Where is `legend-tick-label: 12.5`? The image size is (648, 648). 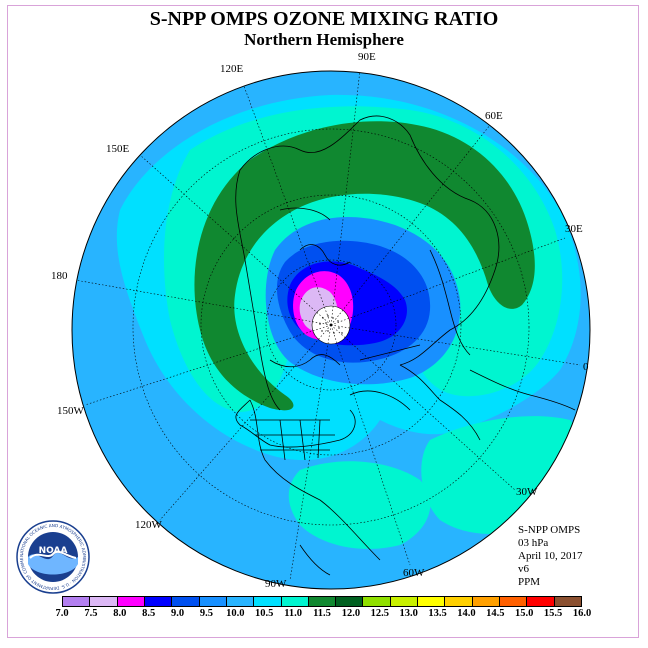 legend-tick-label: 12.5 is located at coordinates (379, 613).